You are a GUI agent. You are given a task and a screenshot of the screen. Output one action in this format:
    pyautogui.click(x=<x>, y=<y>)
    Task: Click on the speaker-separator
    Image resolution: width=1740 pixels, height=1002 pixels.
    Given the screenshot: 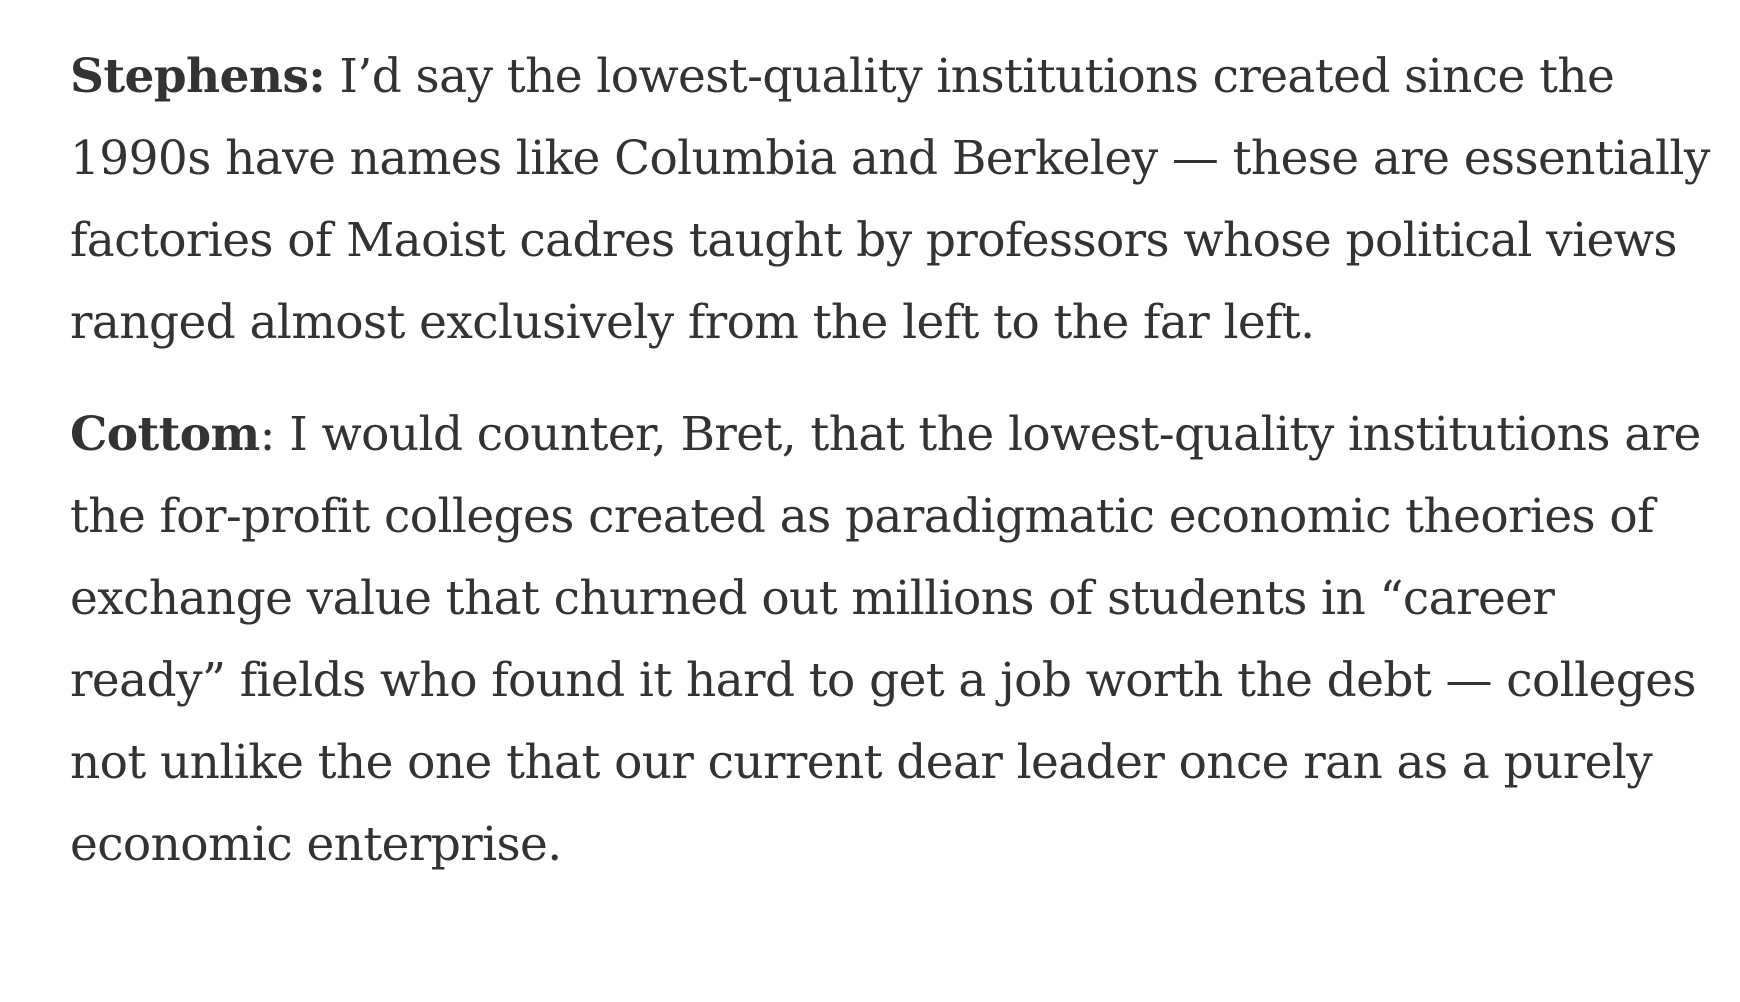 What is the action you would take?
    pyautogui.click(x=332, y=76)
    